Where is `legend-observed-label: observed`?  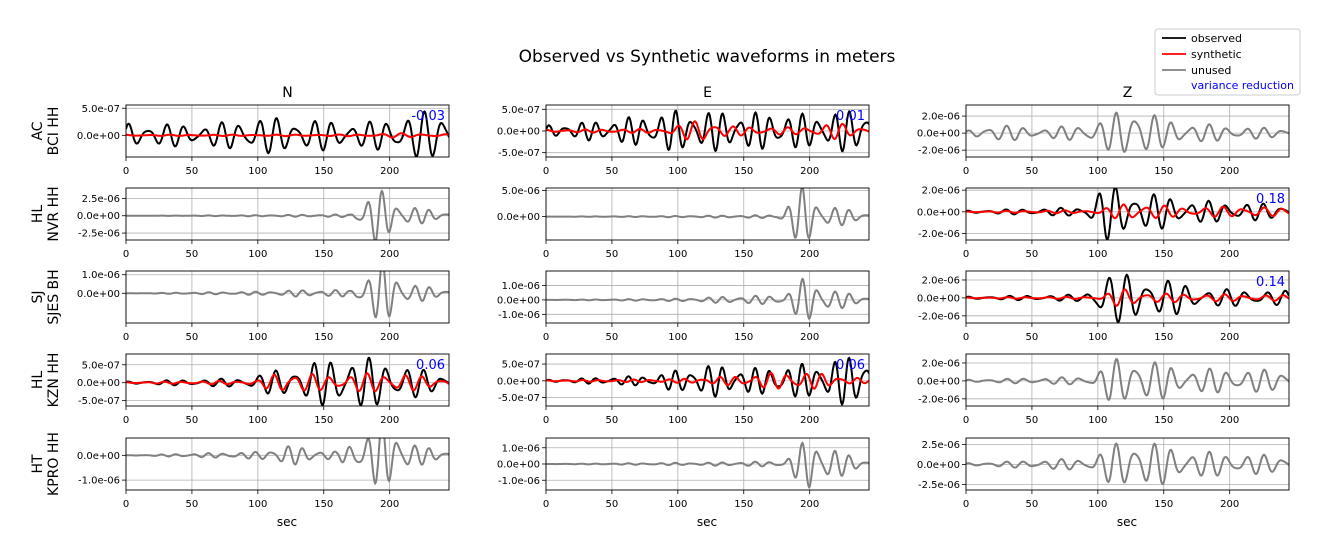 legend-observed-label: observed is located at coordinates (1216, 38).